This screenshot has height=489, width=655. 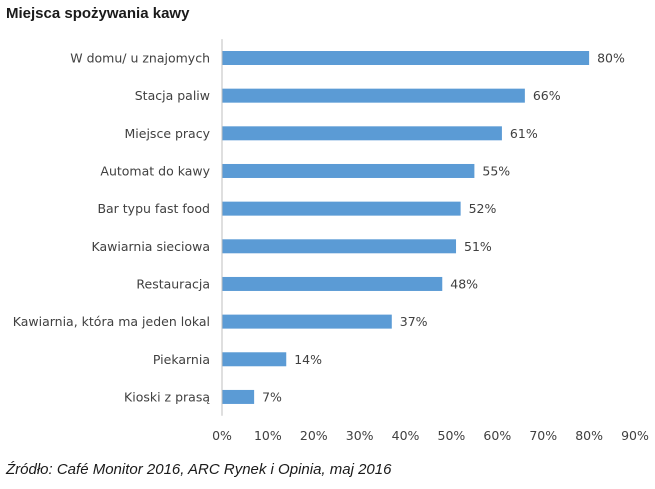 I want to click on x-tick-label: 30%, so click(x=360, y=435).